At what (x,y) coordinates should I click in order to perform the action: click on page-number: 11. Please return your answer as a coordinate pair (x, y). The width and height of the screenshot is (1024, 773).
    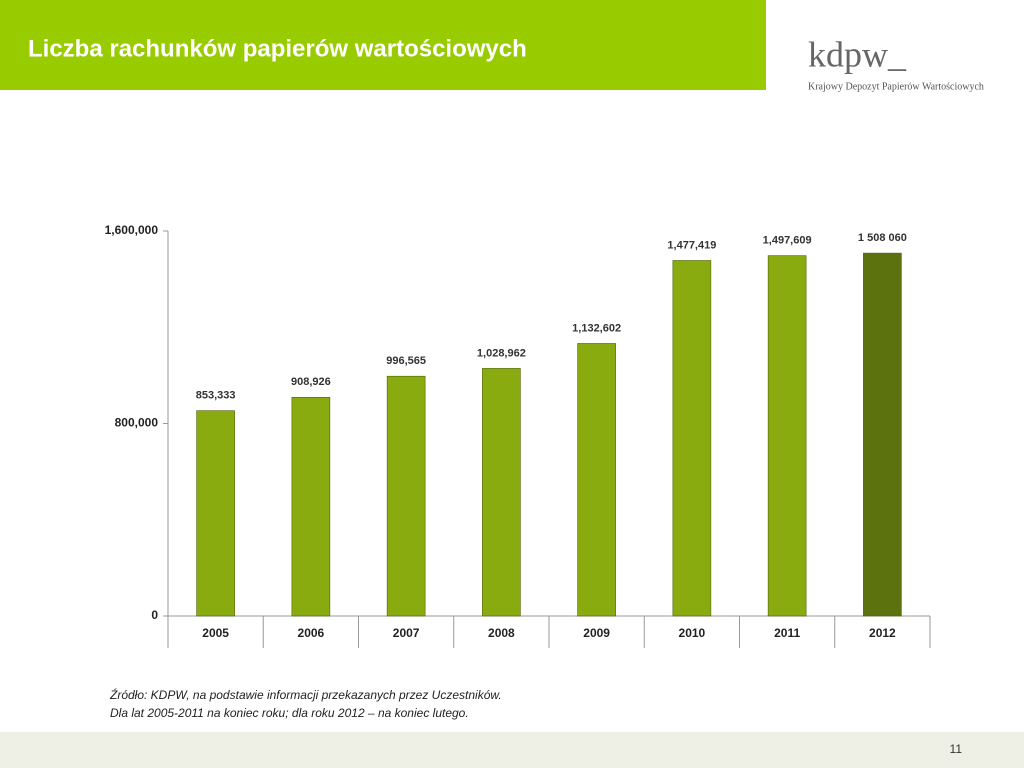
    Looking at the image, I should click on (956, 749).